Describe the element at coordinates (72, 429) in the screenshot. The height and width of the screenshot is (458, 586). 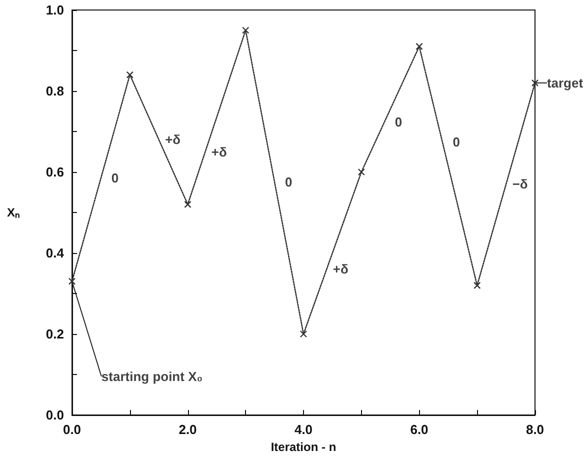
I see `x-tick-label: 0.0` at that location.